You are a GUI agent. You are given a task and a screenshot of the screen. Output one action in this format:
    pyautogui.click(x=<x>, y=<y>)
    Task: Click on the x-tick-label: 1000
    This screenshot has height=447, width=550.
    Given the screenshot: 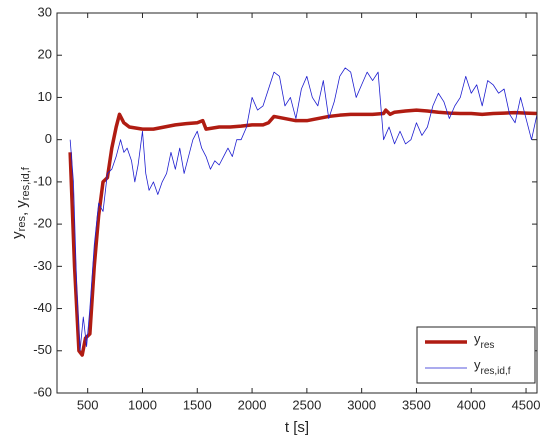 What is the action you would take?
    pyautogui.click(x=142, y=404)
    